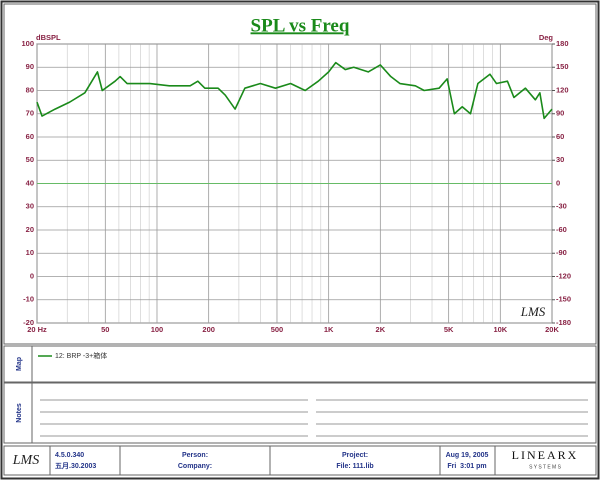 This screenshot has height=480, width=600. Describe the element at coordinates (300, 364) in the screenshot. I see `map-panel` at that location.